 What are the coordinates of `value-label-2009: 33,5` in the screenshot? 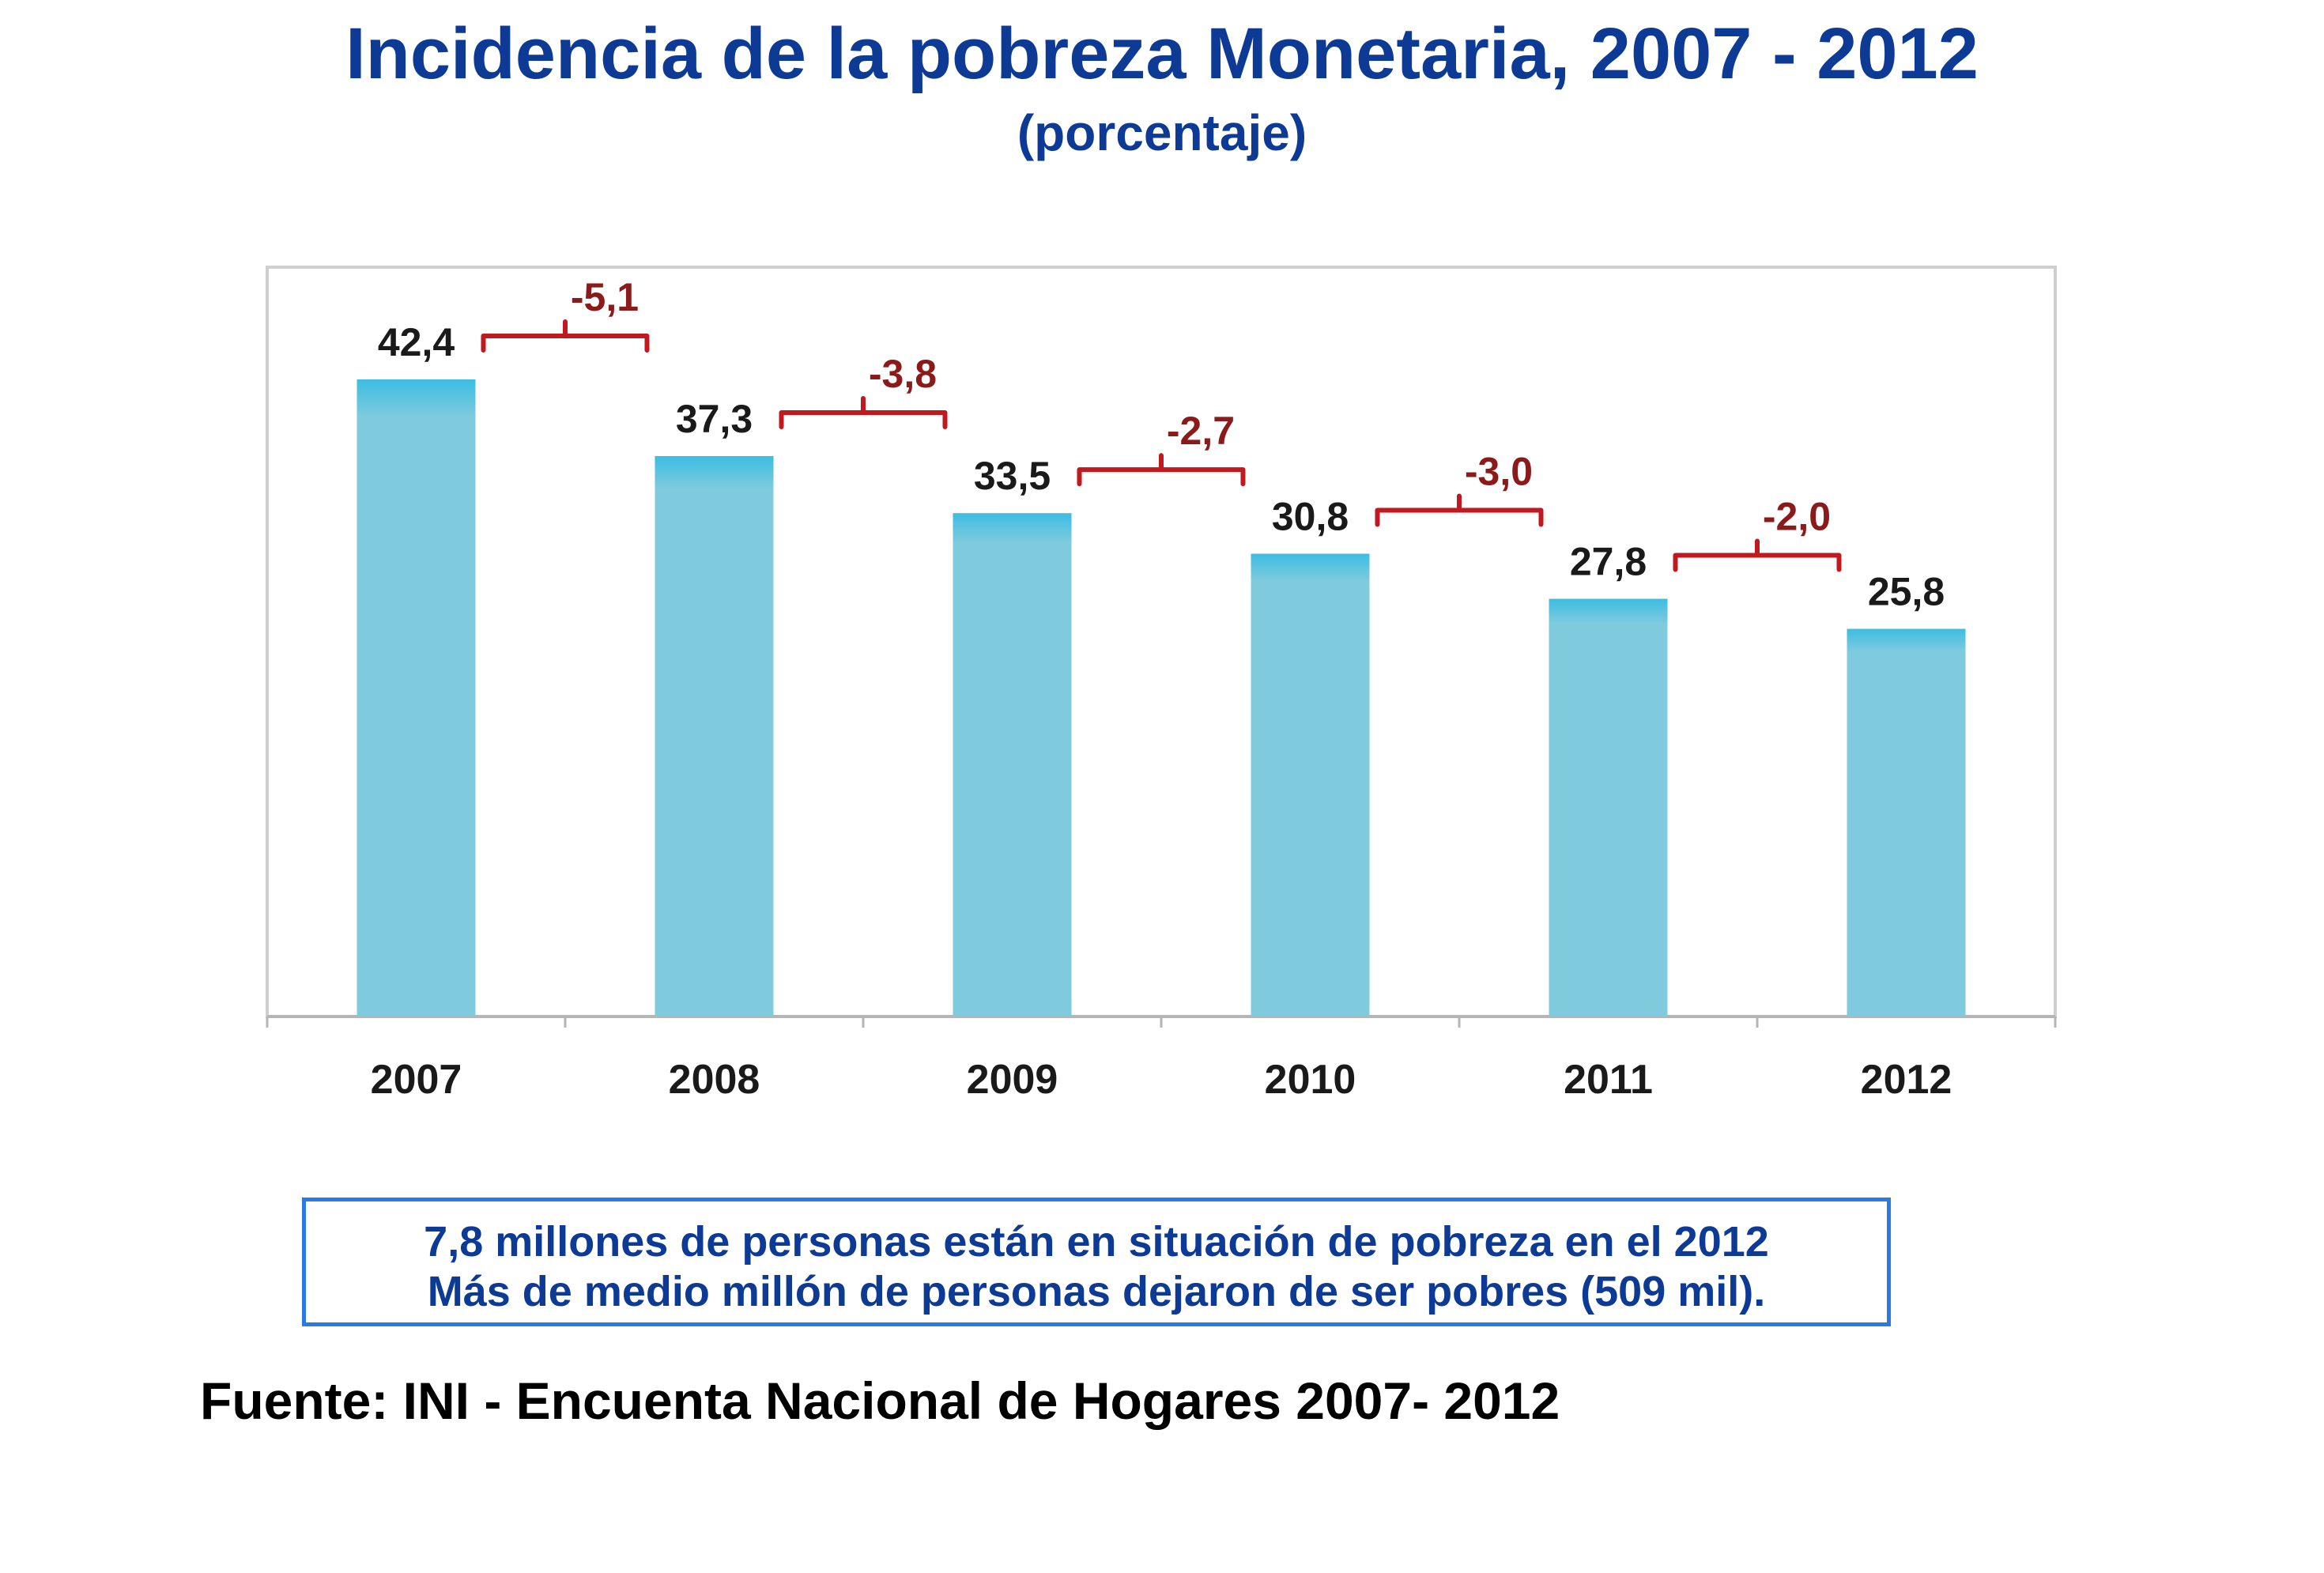 It's located at (1012, 476).